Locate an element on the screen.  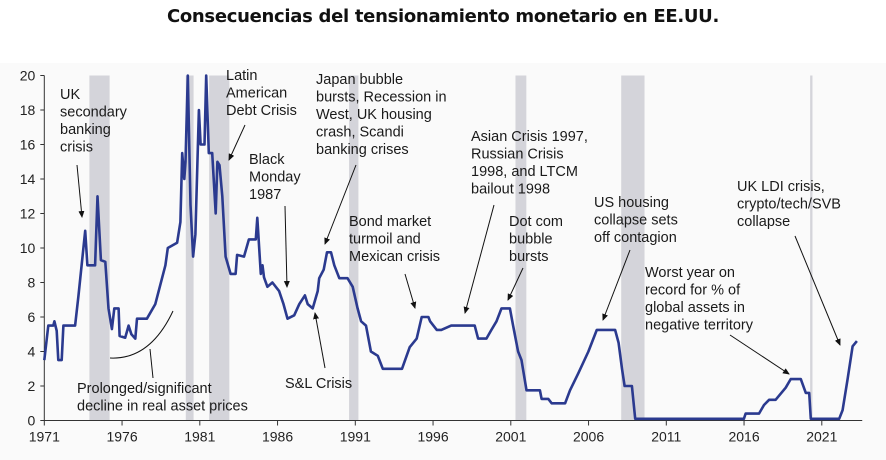
annotation: S&L Crisis is located at coordinates (318, 352).